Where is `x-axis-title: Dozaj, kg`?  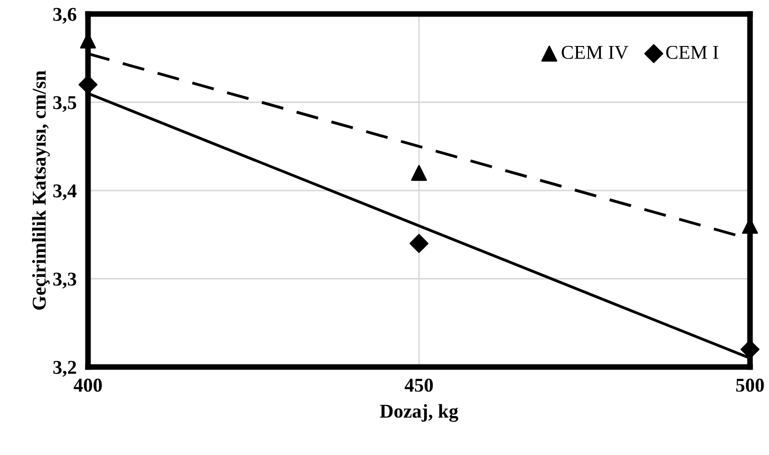 x-axis-title: Dozaj, kg is located at coordinates (419, 413).